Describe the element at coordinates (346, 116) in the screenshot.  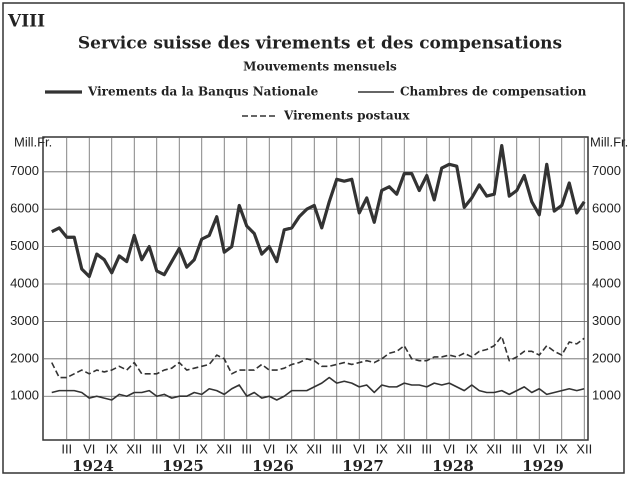
I see `legend-label: Virements postaux` at that location.